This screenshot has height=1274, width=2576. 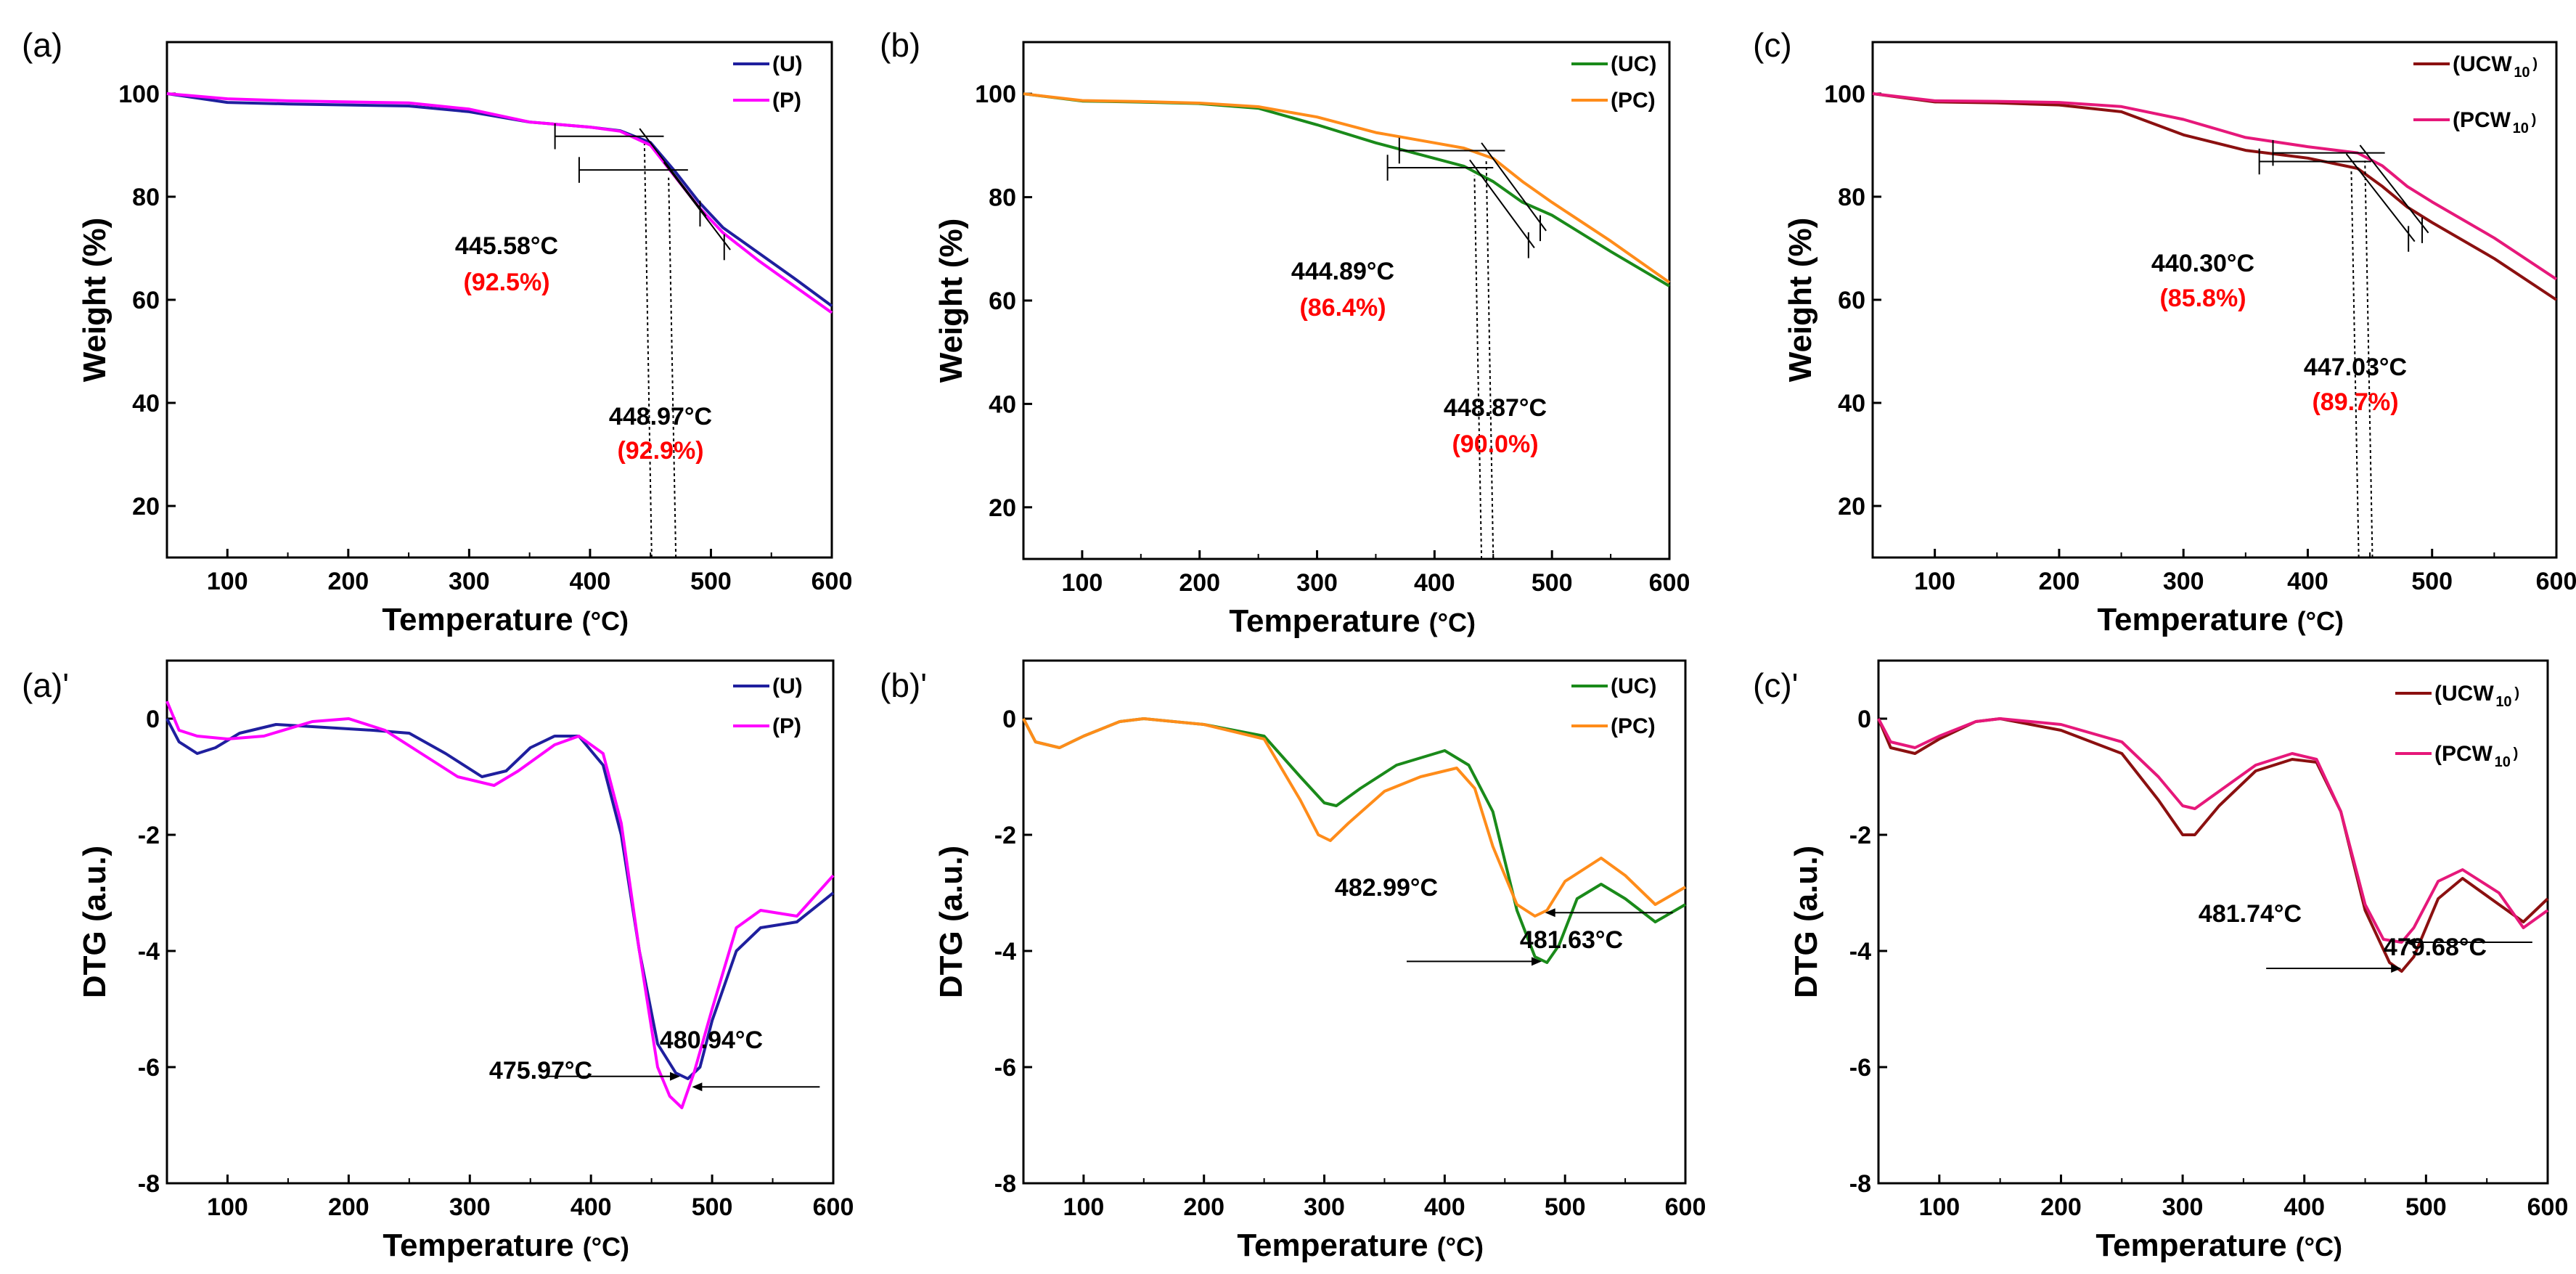 I want to click on peak-temperature-label: 481.74°C, so click(x=2251, y=914).